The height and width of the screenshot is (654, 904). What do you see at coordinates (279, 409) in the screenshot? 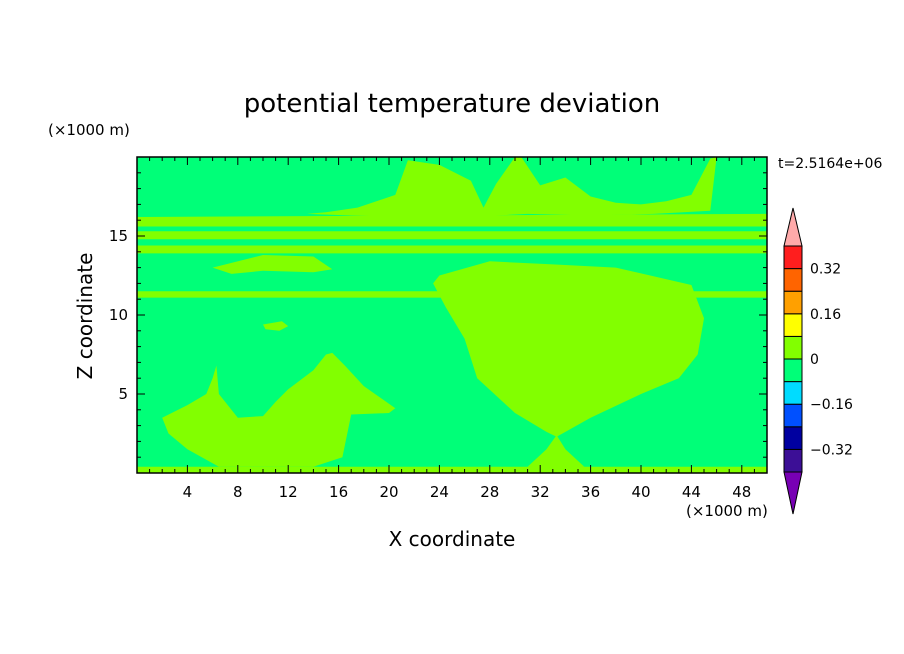
I see `contour-region-left-blob` at bounding box center [279, 409].